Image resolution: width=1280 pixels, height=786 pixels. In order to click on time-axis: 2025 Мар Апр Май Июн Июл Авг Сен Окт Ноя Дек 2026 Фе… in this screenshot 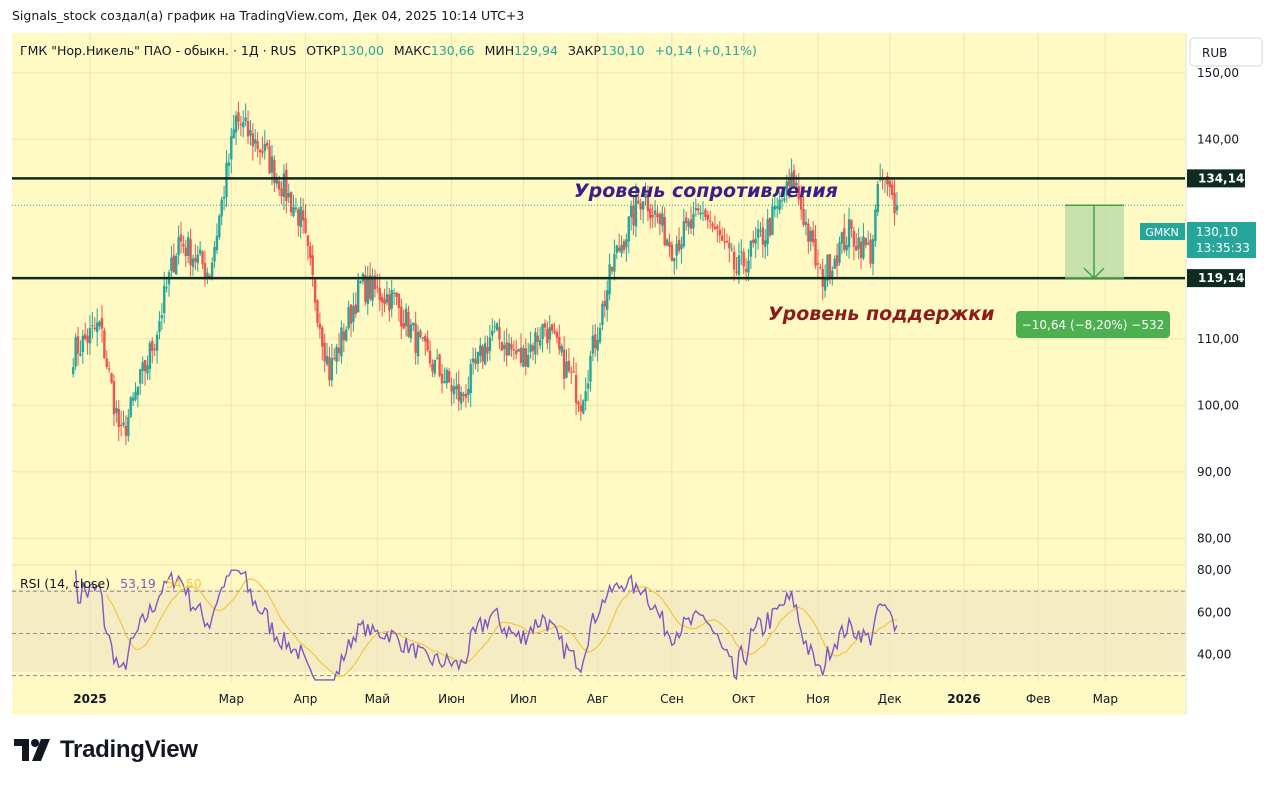, I will do `click(595, 699)`.